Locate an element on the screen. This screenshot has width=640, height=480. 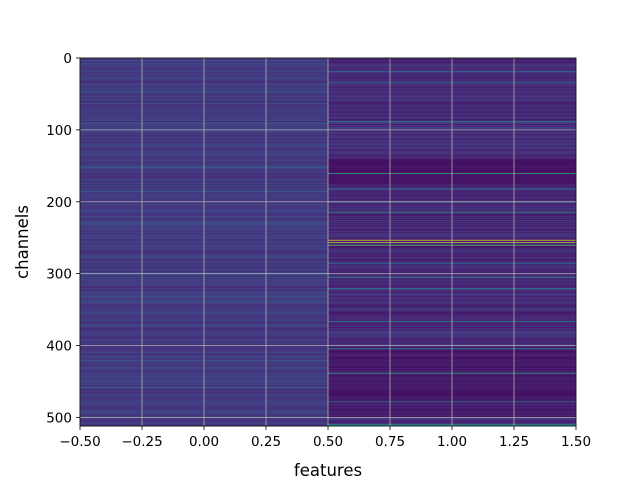
x-tick-label-6: 1.00 is located at coordinates (452, 442).